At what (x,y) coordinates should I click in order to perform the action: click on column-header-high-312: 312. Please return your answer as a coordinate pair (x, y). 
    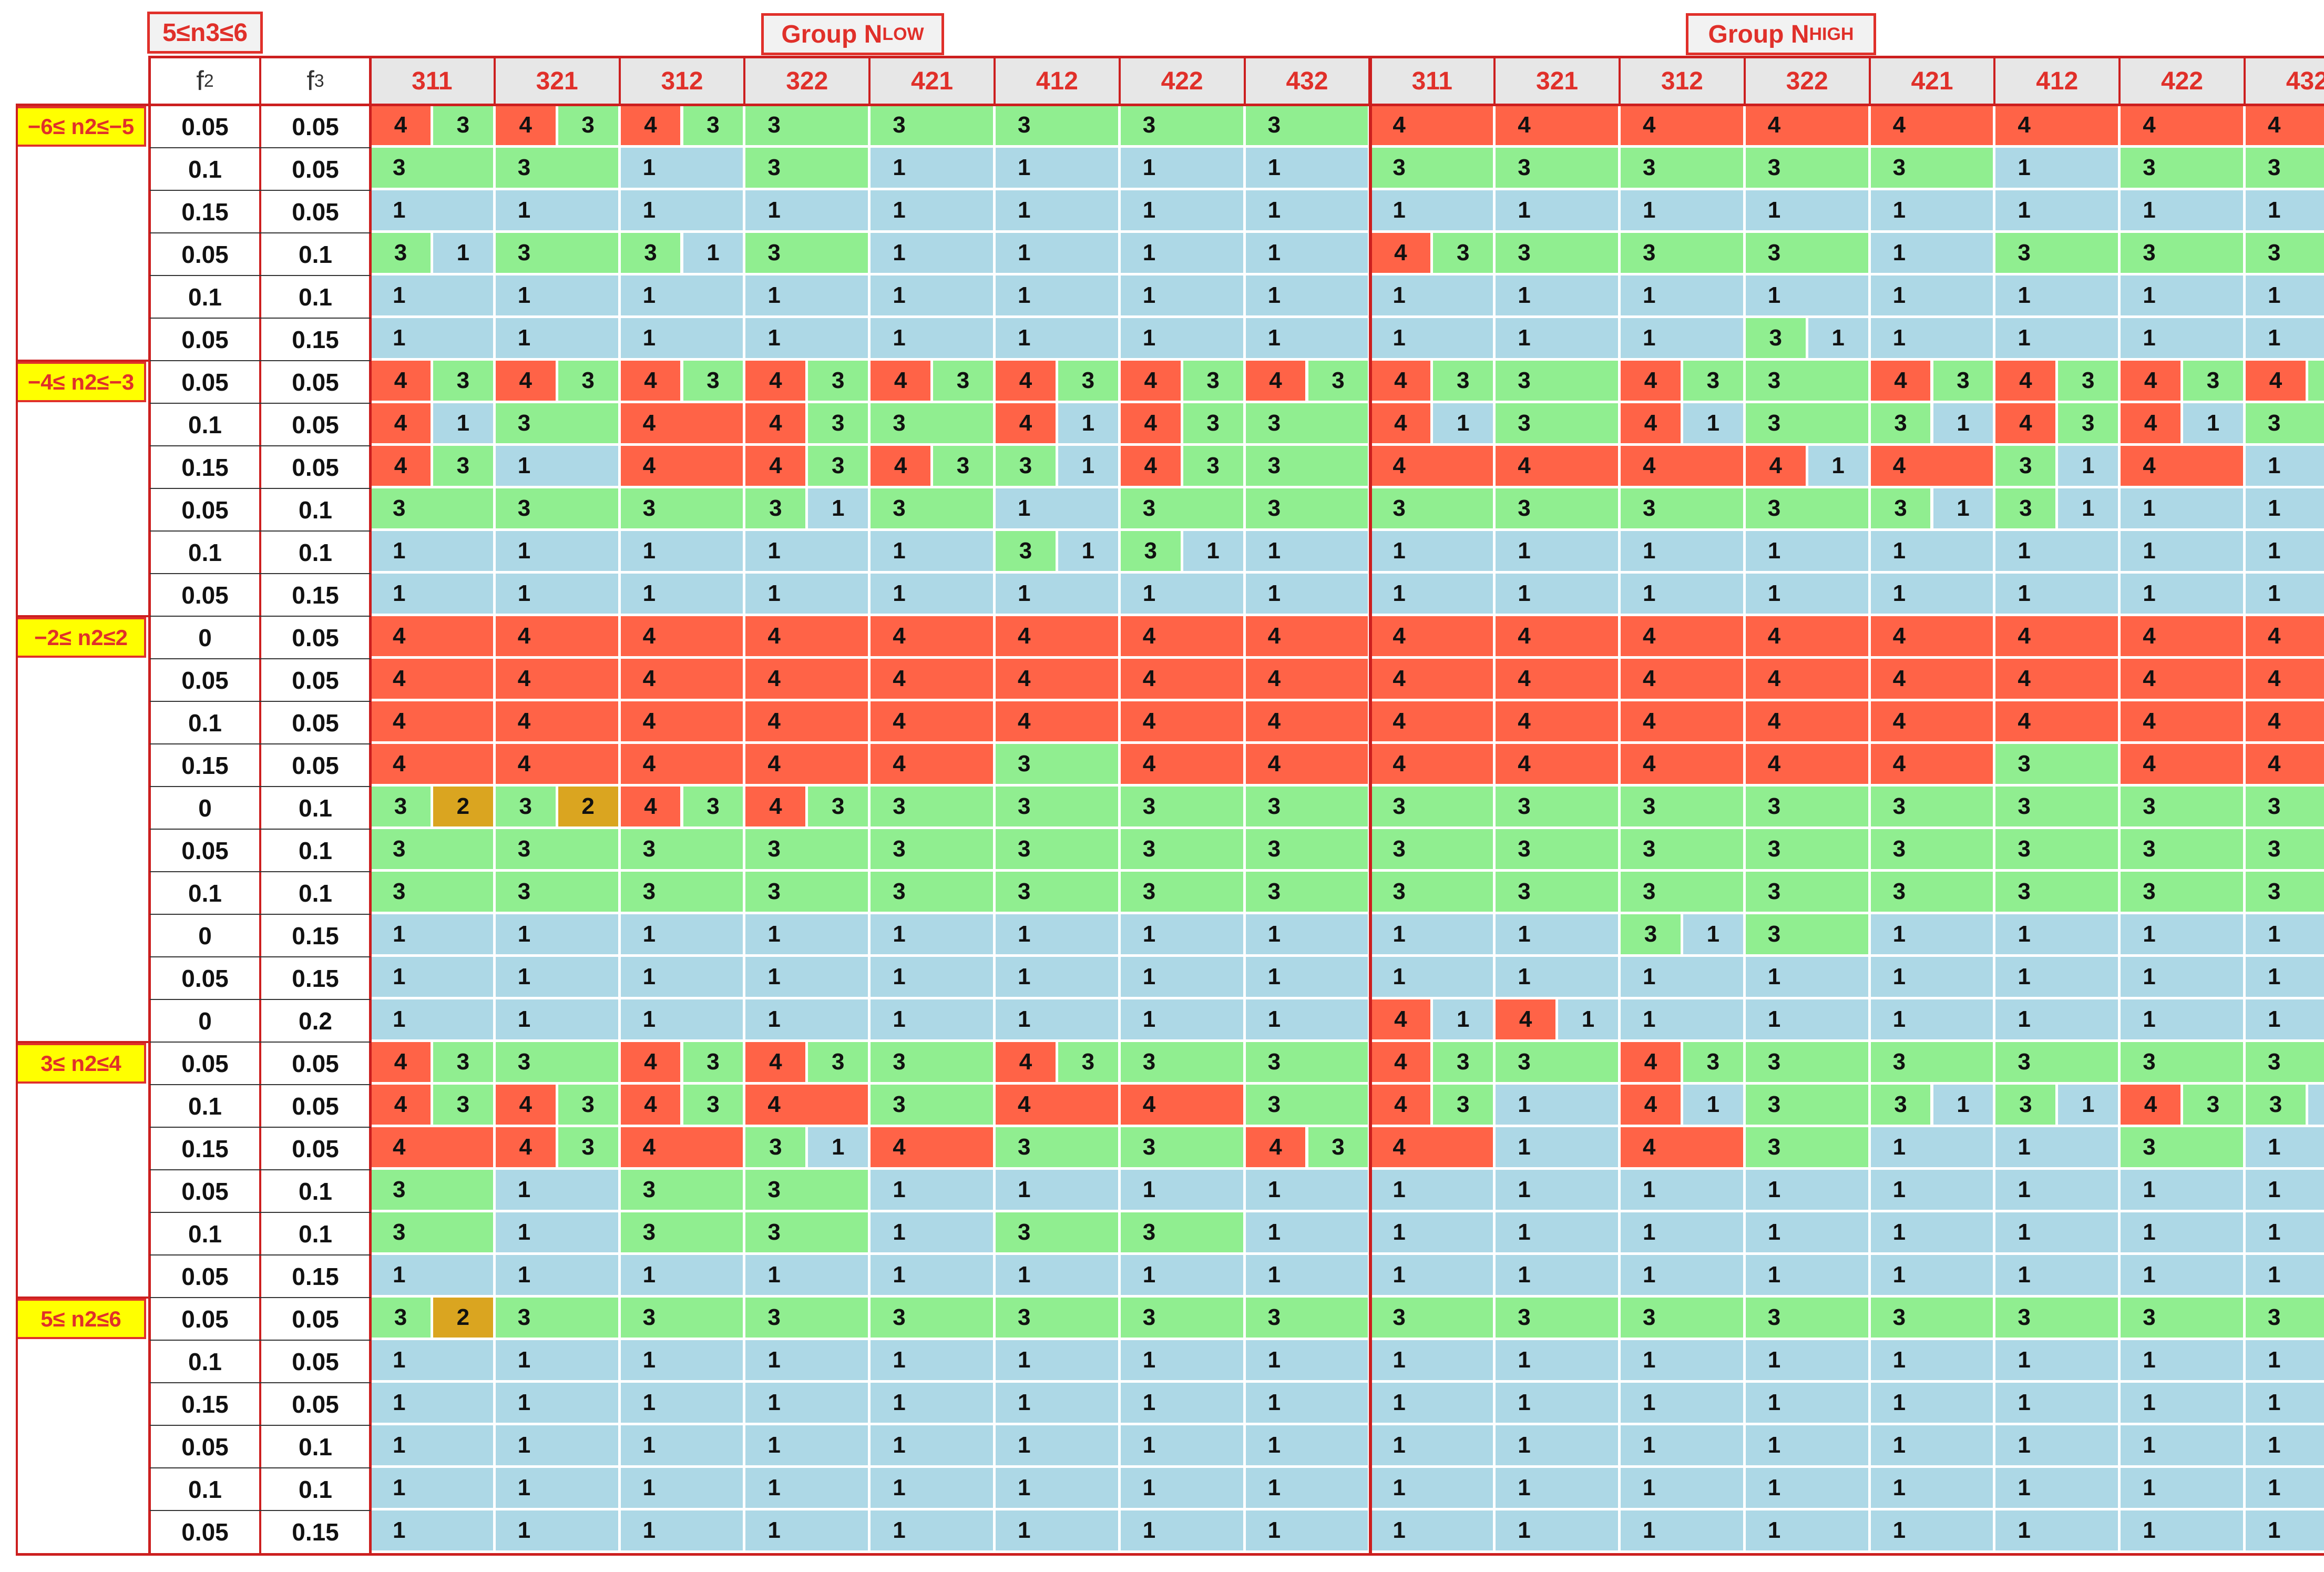
    Looking at the image, I should click on (1683, 81).